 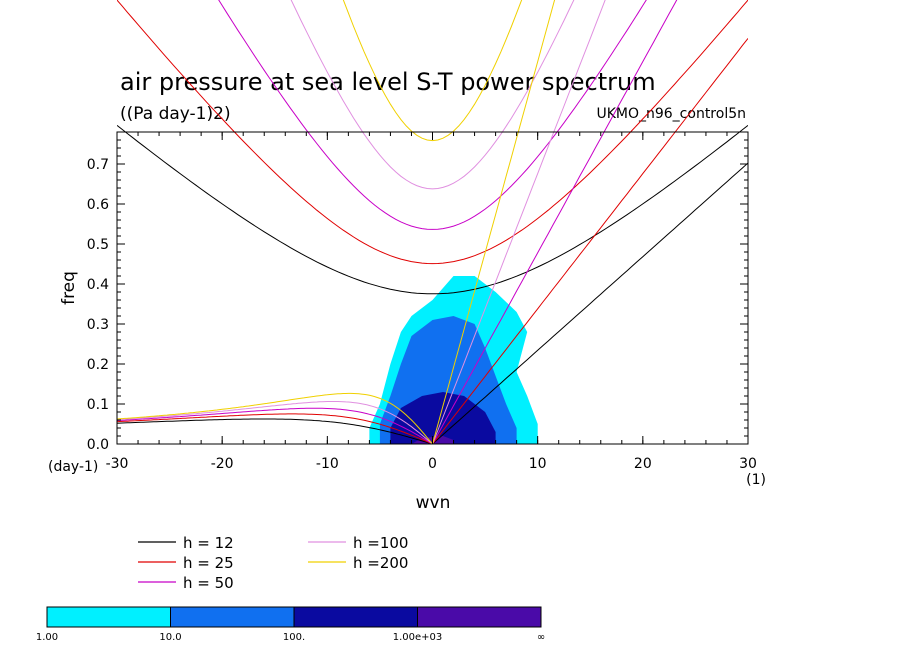 I want to click on legend-label-2: h = 50, so click(x=208, y=583).